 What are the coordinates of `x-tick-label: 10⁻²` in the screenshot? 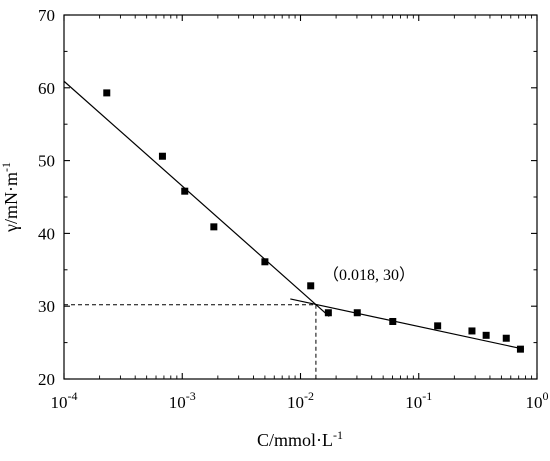 It's located at (300, 400).